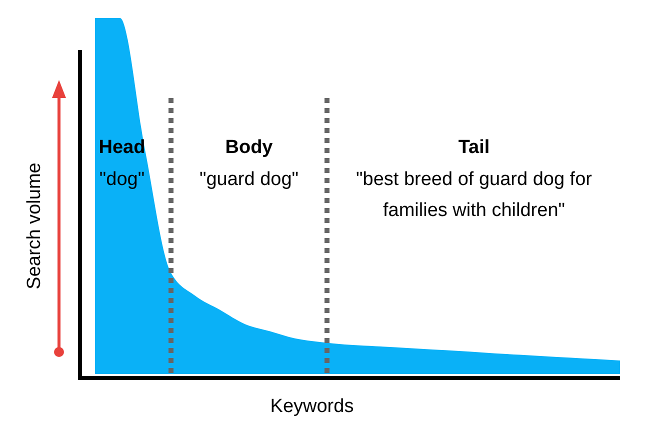 This screenshot has height=436, width=646. What do you see at coordinates (249, 147) in the screenshot?
I see `annotation: Body` at bounding box center [249, 147].